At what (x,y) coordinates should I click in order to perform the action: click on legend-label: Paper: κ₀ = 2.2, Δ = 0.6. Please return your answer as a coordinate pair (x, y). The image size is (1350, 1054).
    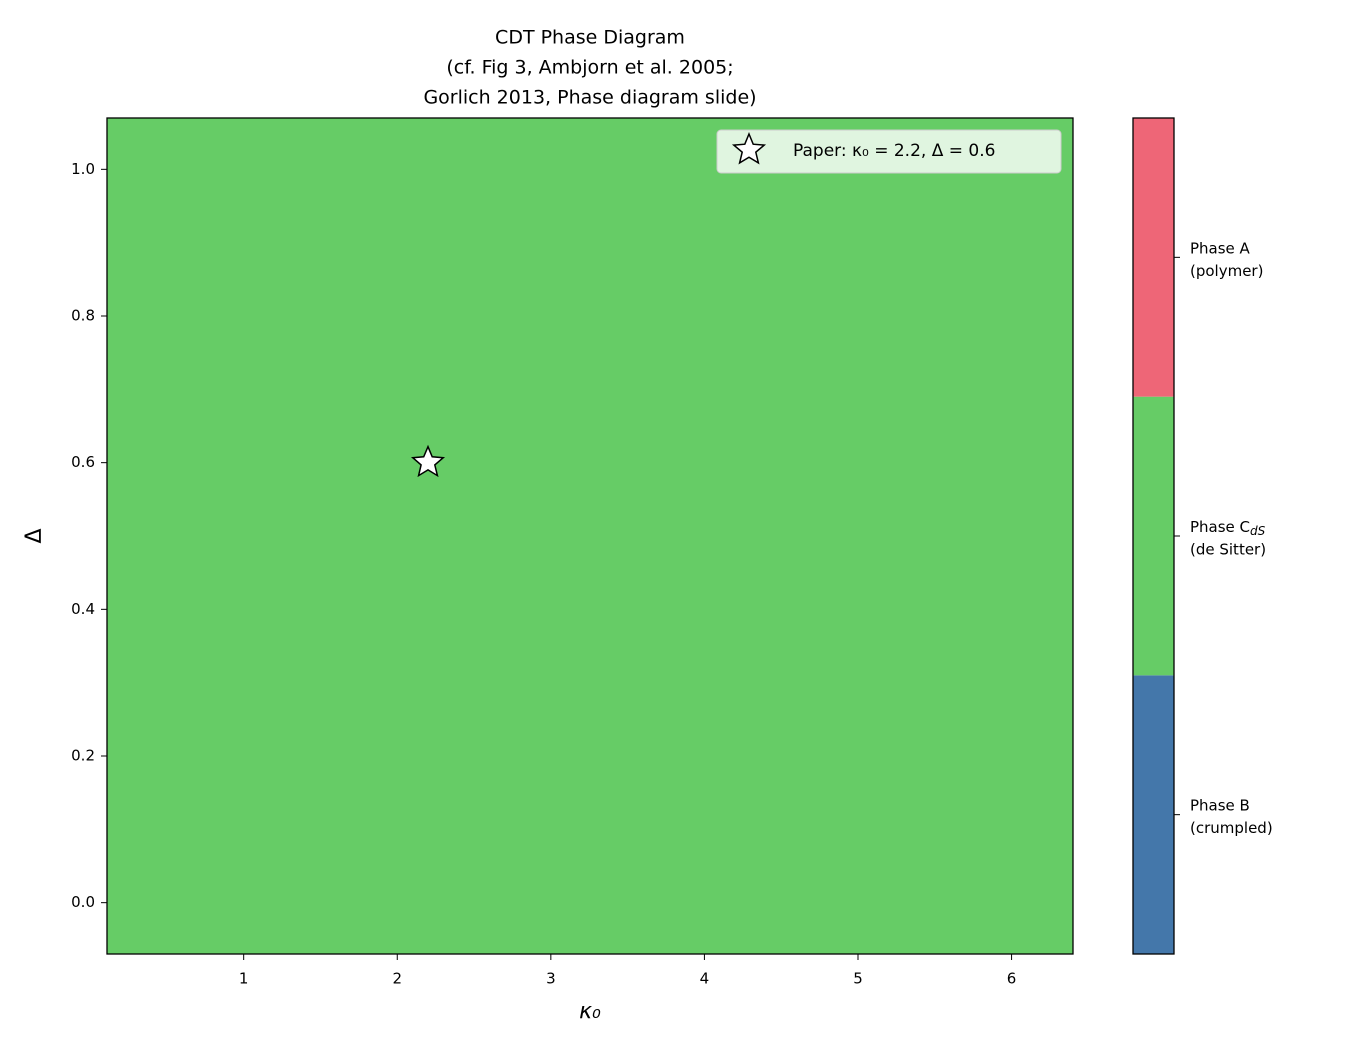
    Looking at the image, I should click on (894, 151).